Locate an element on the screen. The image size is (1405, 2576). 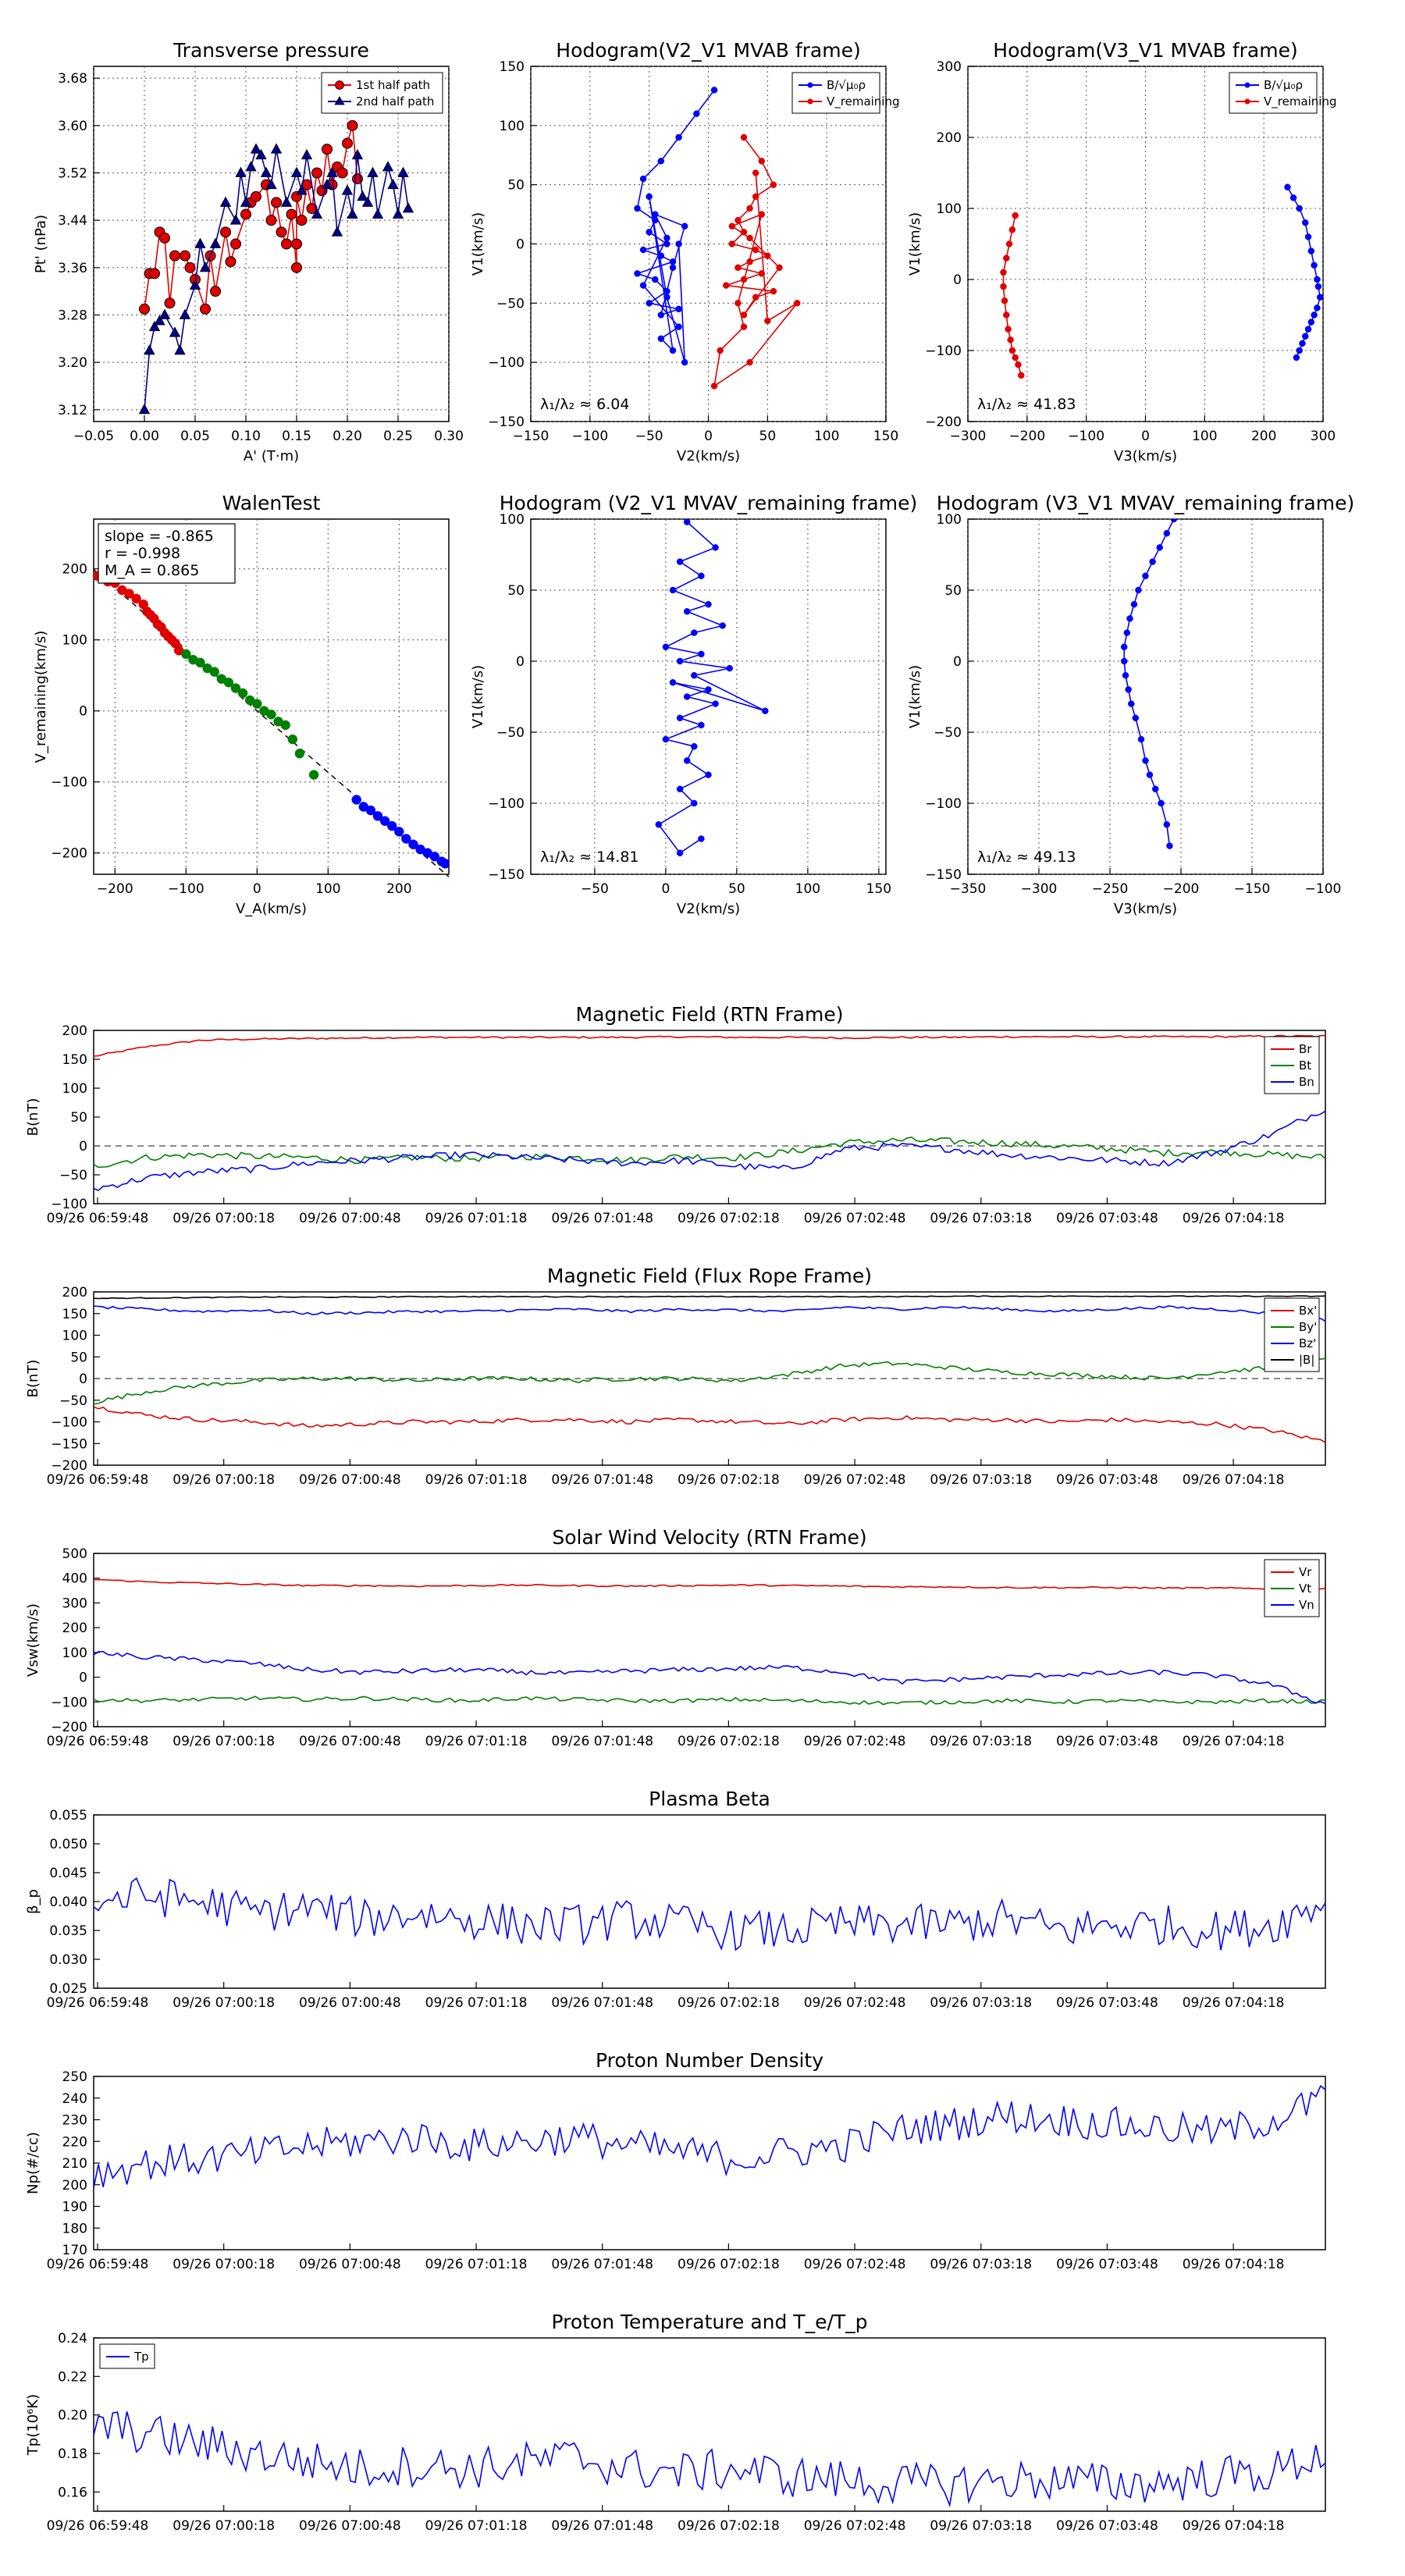
y-tick-label: 0.030 is located at coordinates (68, 1960).